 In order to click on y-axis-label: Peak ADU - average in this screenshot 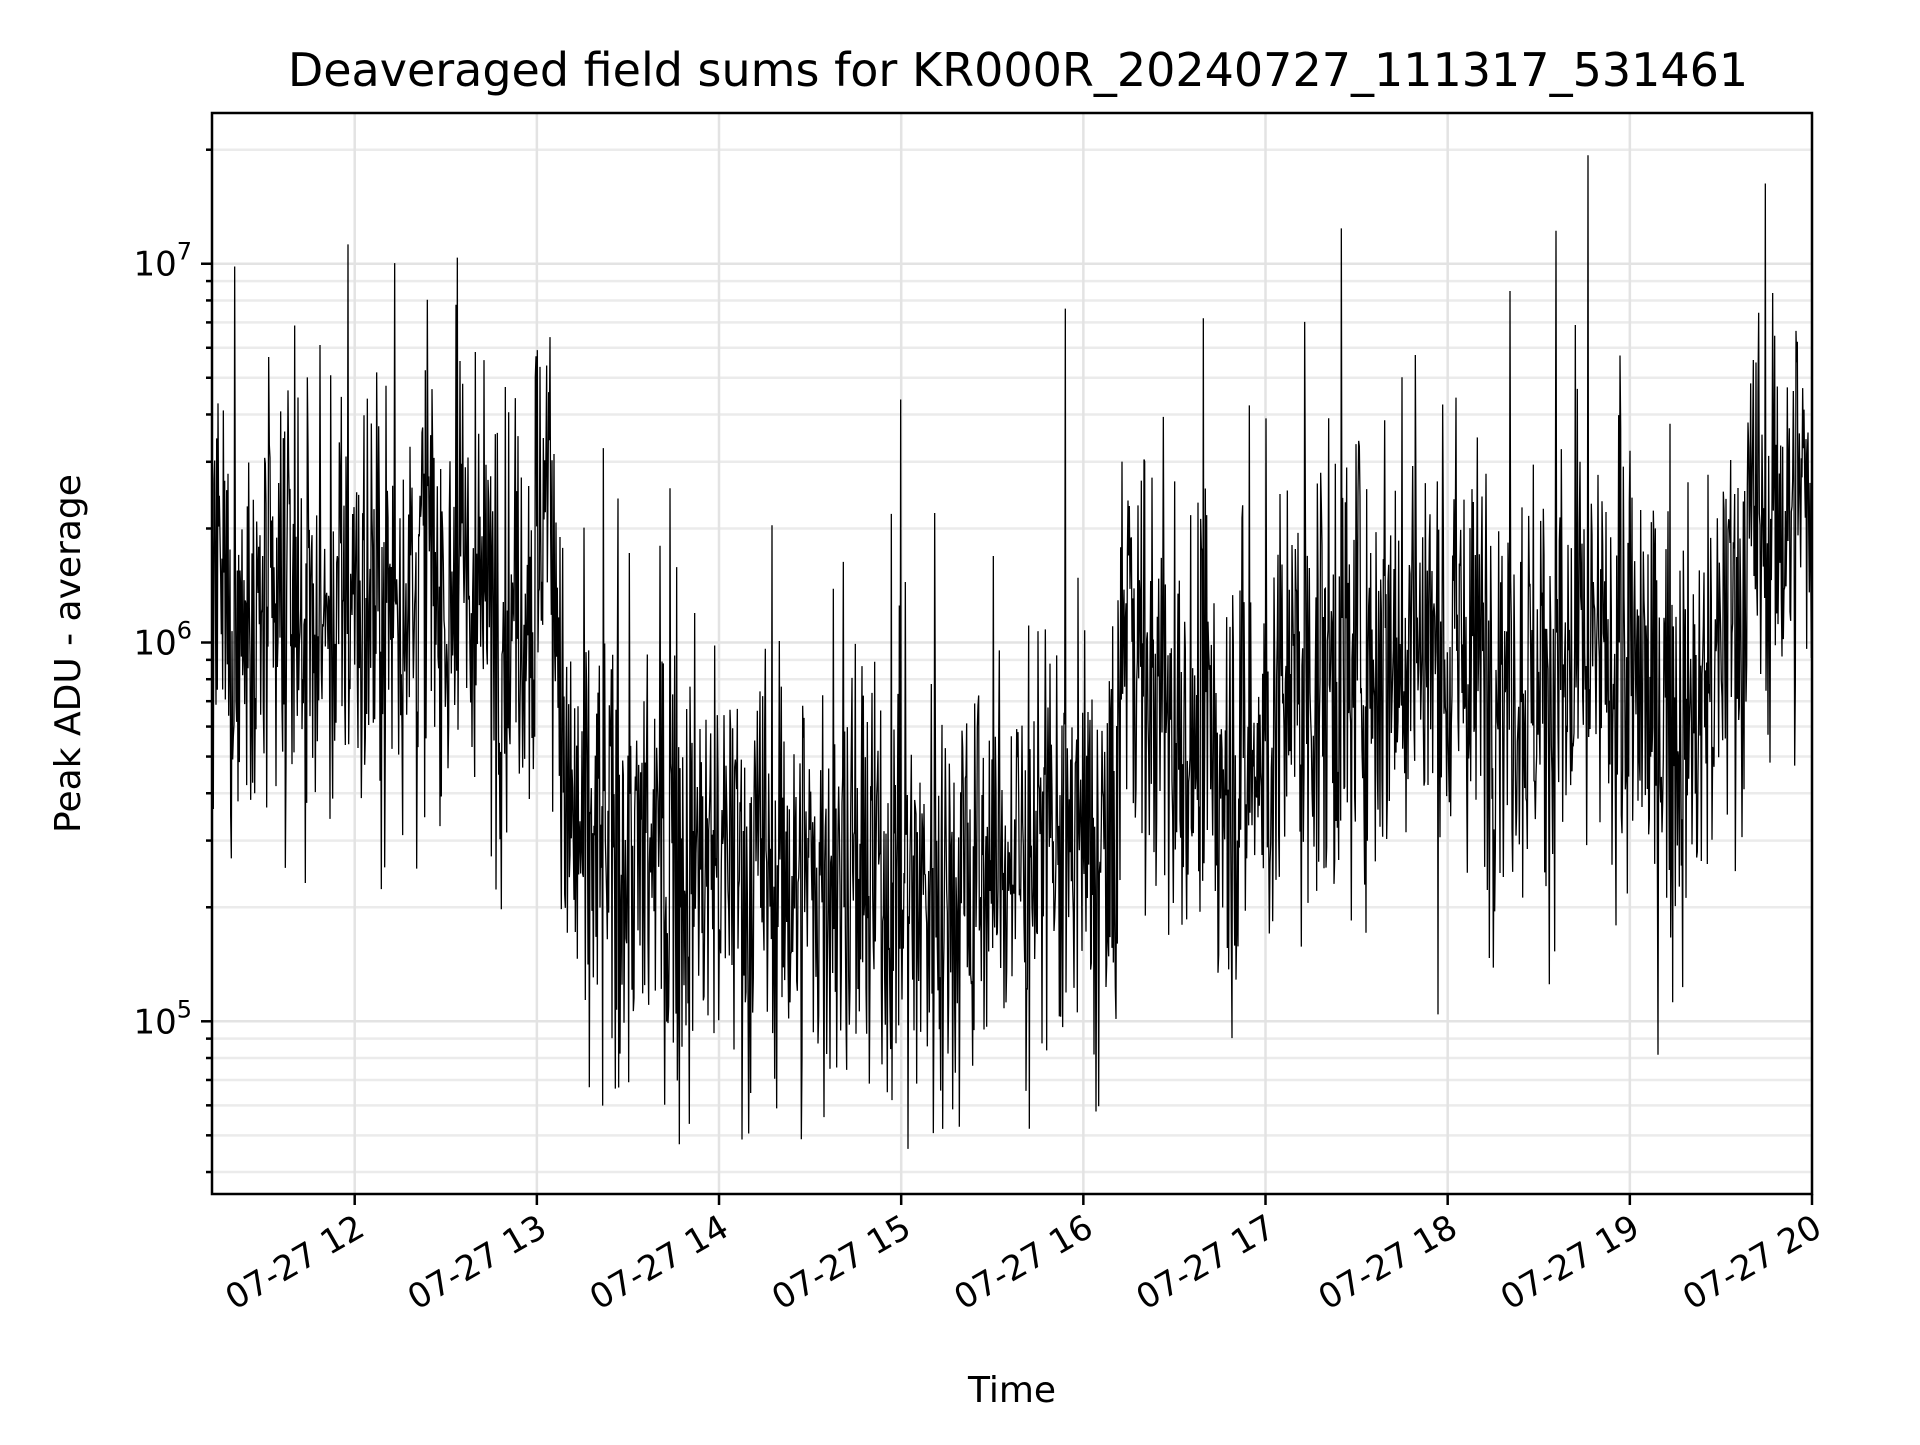, I will do `click(68, 653)`.